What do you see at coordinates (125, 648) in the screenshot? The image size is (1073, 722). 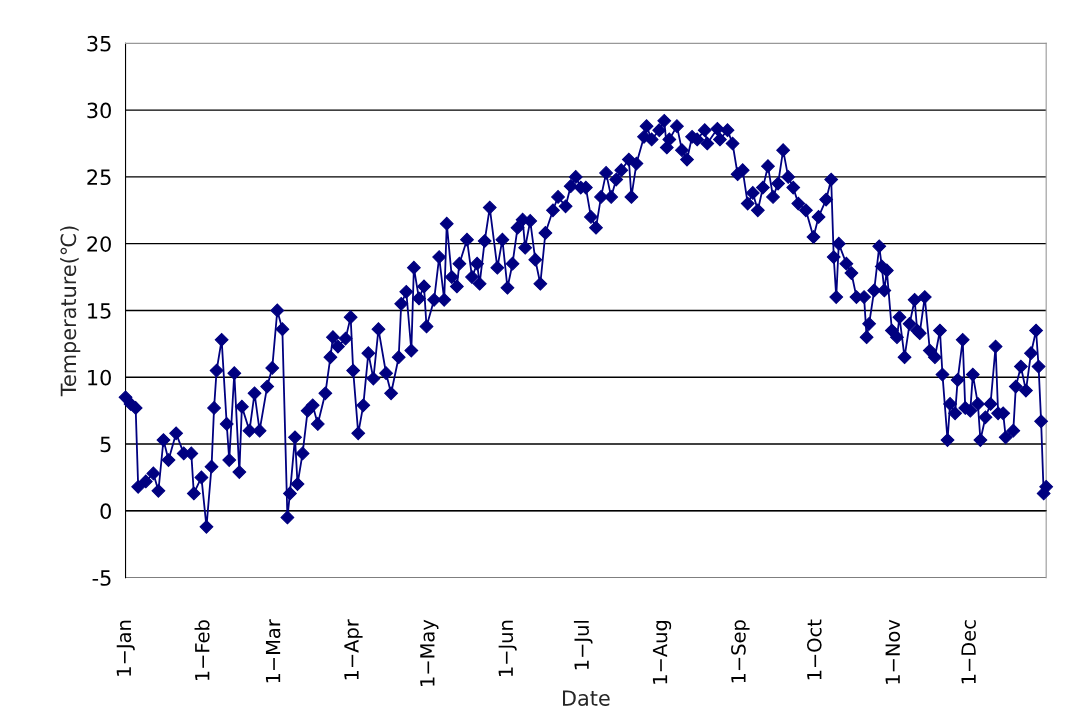 I see `x-tick-label: 1−Jan` at bounding box center [125, 648].